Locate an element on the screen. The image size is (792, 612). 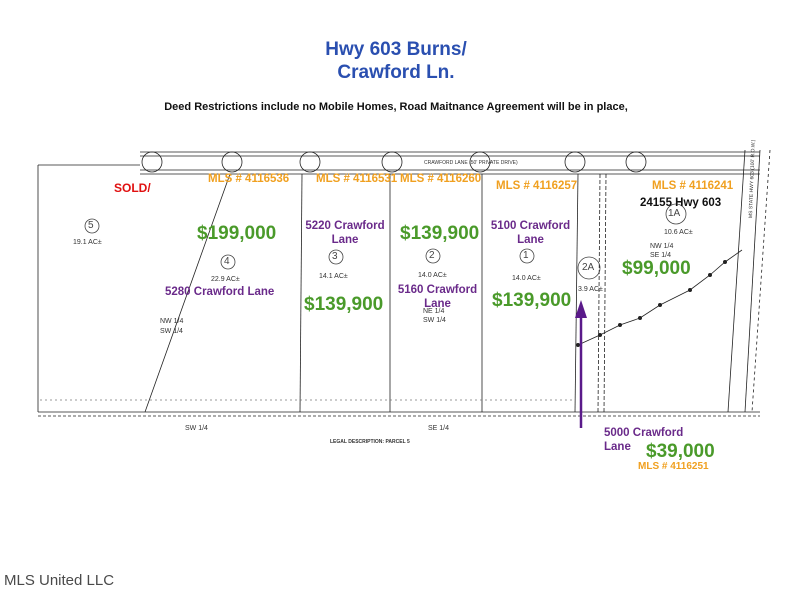
cul-de-sac-circle is located at coordinates (152, 162).